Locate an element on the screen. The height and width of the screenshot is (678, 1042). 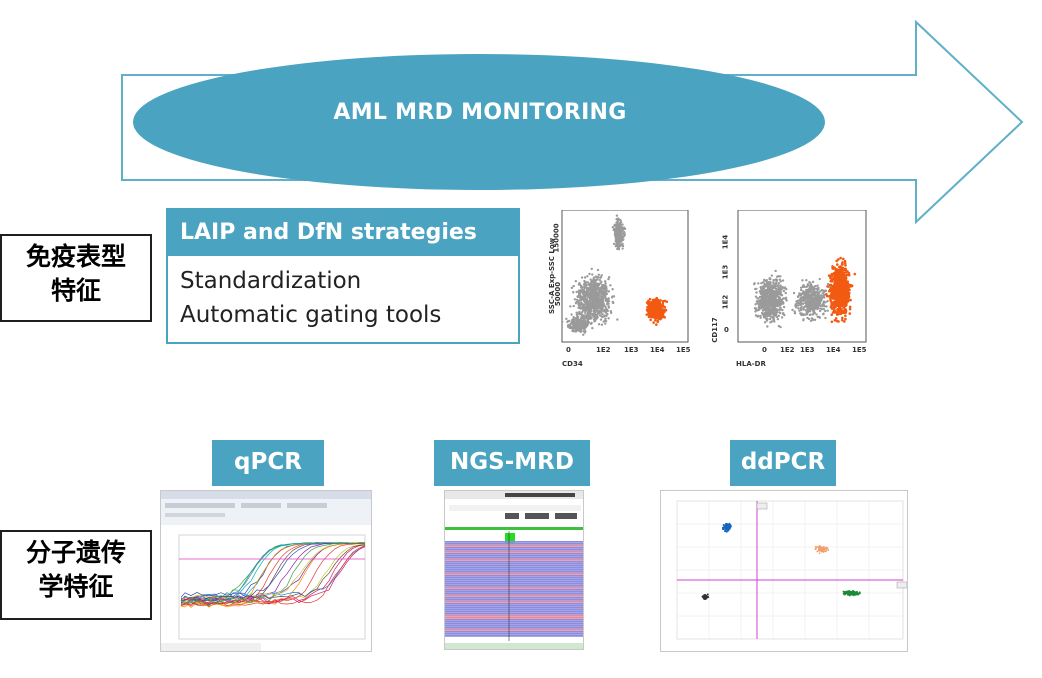
flow1-x-label: CD34 is located at coordinates (572, 364).